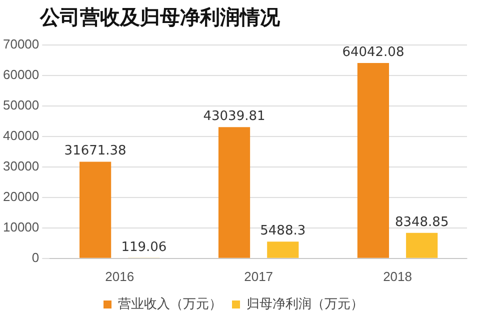 This screenshot has height=321, width=477. What do you see at coordinates (170, 304) in the screenshot?
I see `legend-label: 营业收入（万元）` at bounding box center [170, 304].